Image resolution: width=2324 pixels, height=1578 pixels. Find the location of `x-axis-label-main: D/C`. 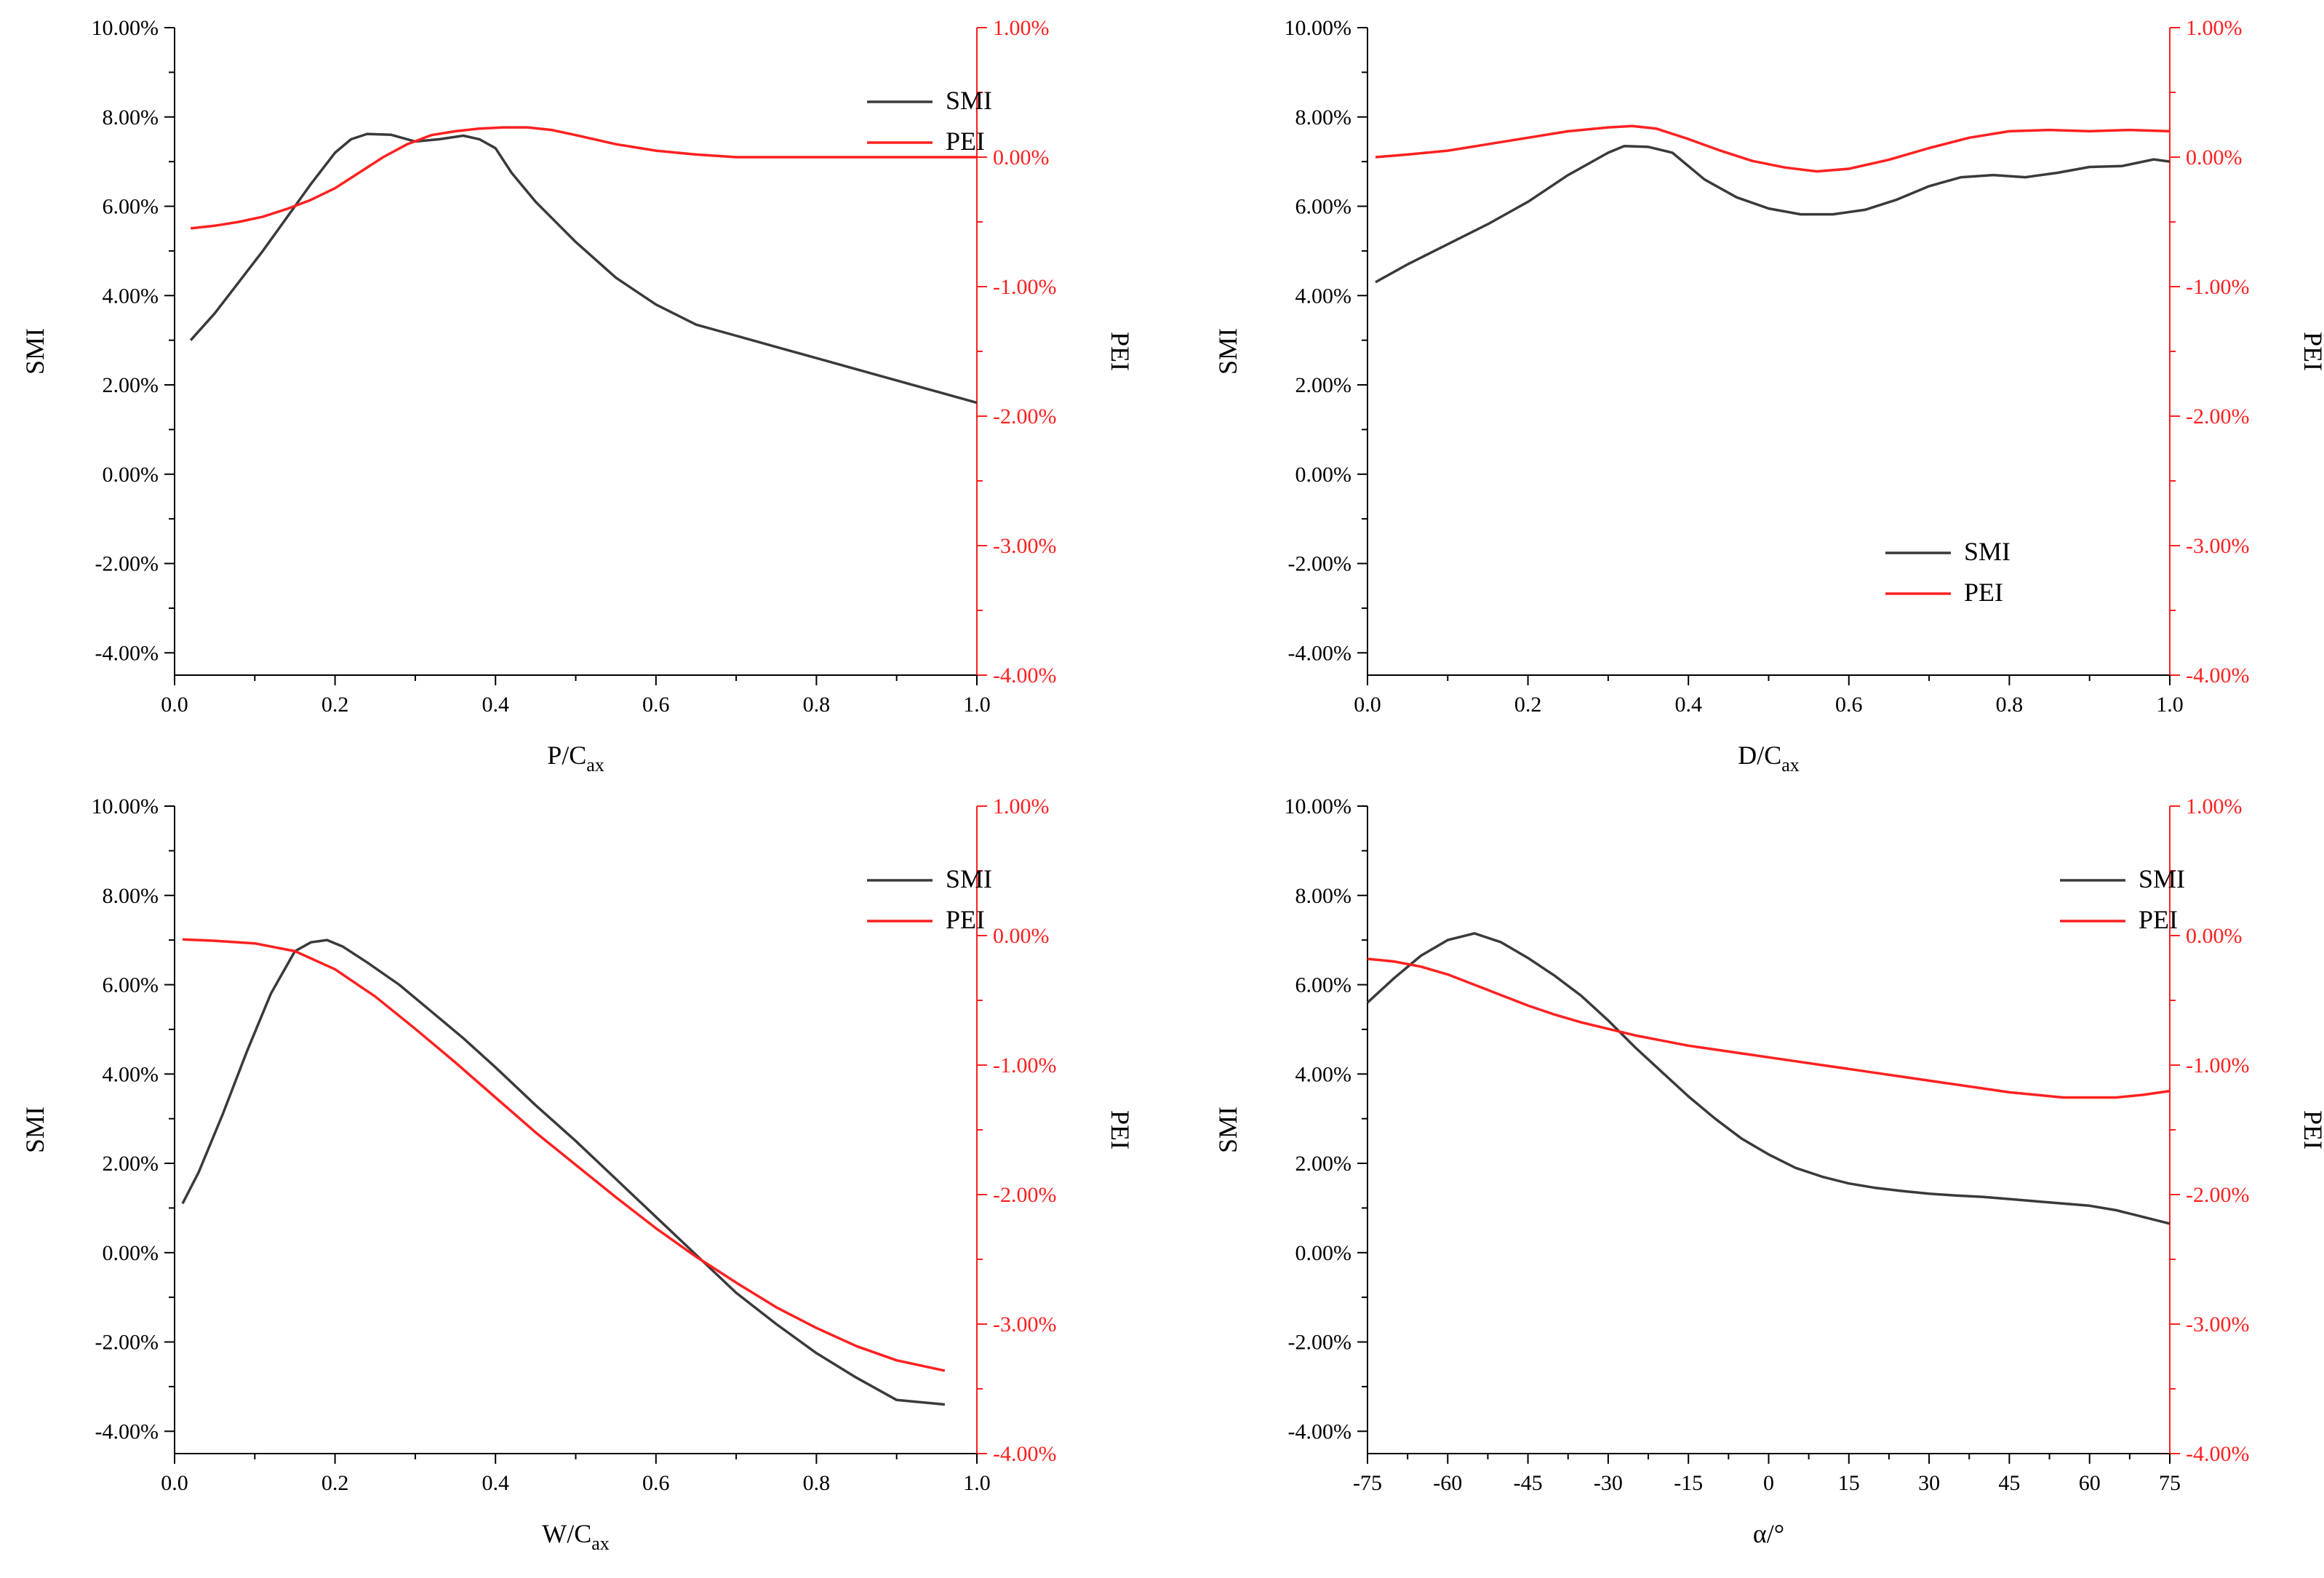

x-axis-label-main: D/C is located at coordinates (1759, 755).